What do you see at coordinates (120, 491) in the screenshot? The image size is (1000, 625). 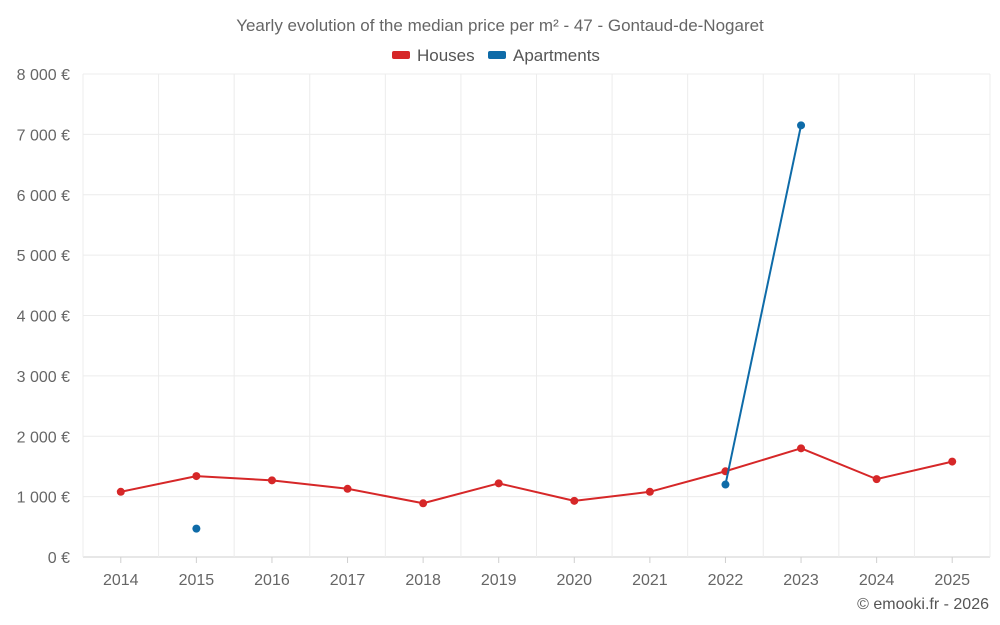 I see `data-point-houses-2014` at bounding box center [120, 491].